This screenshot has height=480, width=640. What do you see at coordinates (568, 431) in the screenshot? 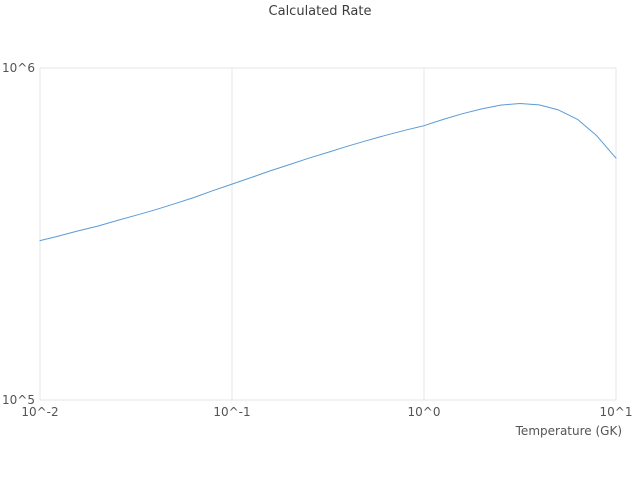
I see `x-axis-label: Temperature (GK)` at bounding box center [568, 431].